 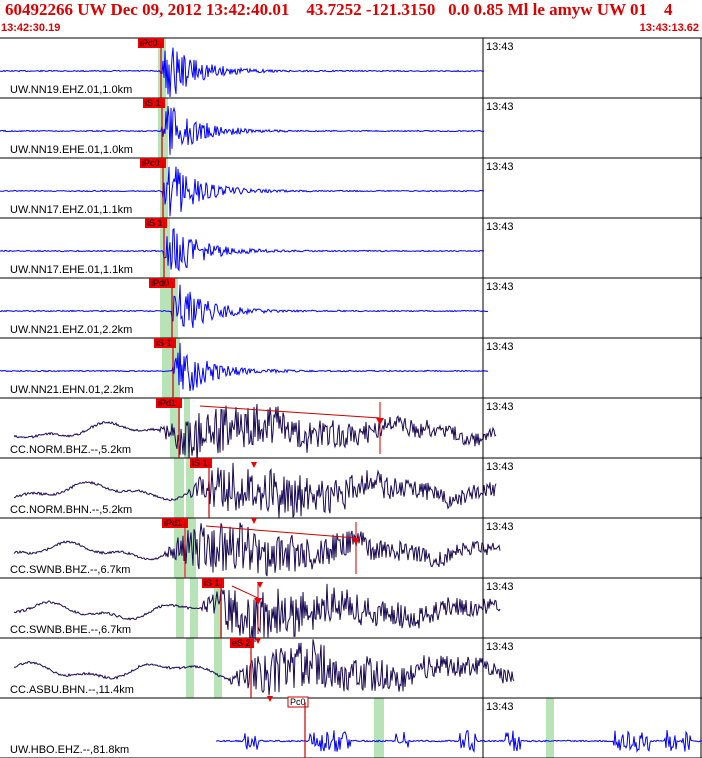 I want to click on channel-label: CC.SWNB.BHZ.--,6.7km, so click(x=70, y=570).